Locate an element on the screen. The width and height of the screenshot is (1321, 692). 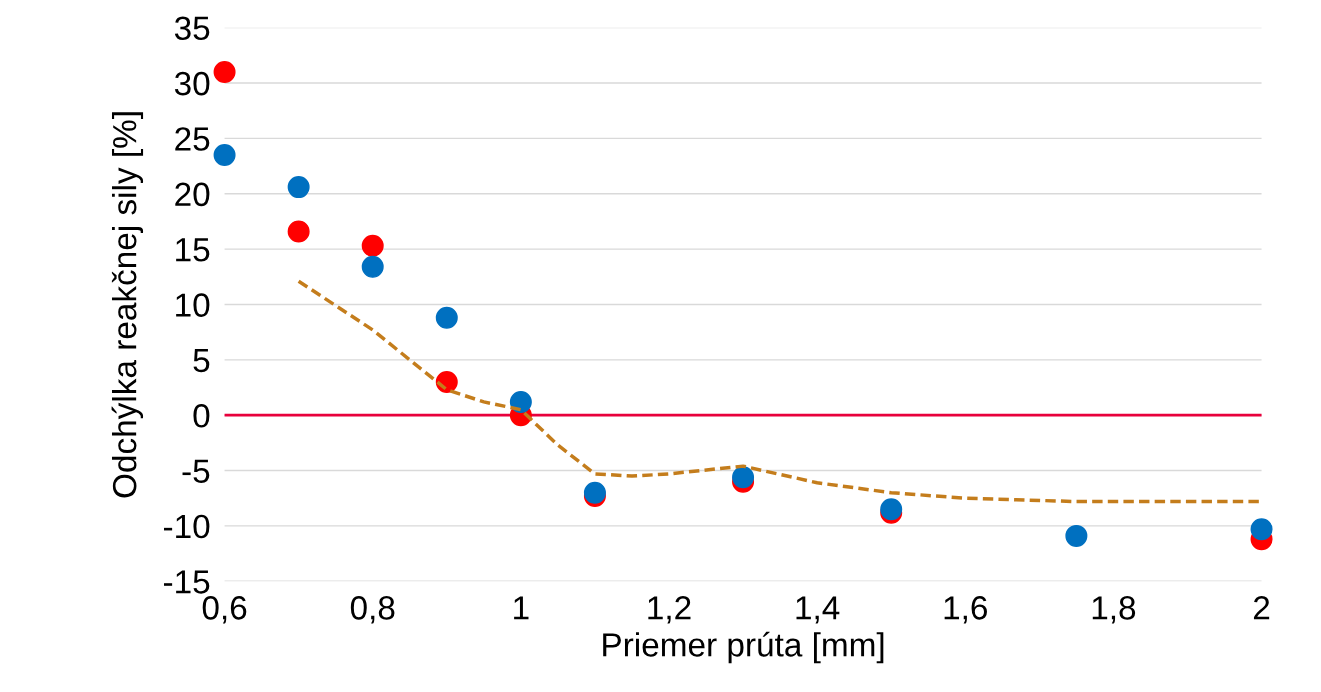
x-tick-label: 2 is located at coordinates (1261, 608).